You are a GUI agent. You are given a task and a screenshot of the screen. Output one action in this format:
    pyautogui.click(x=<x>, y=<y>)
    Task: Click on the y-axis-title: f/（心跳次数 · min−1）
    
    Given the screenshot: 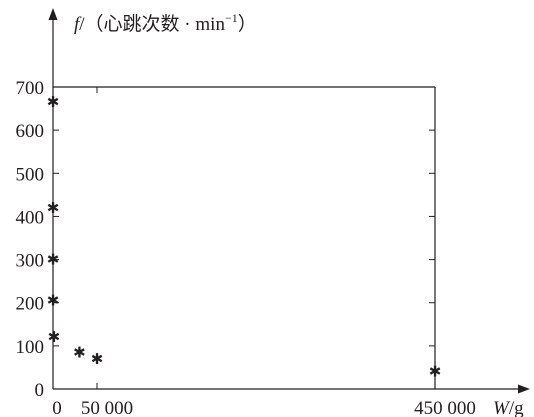 What is the action you would take?
    pyautogui.click(x=165, y=23)
    